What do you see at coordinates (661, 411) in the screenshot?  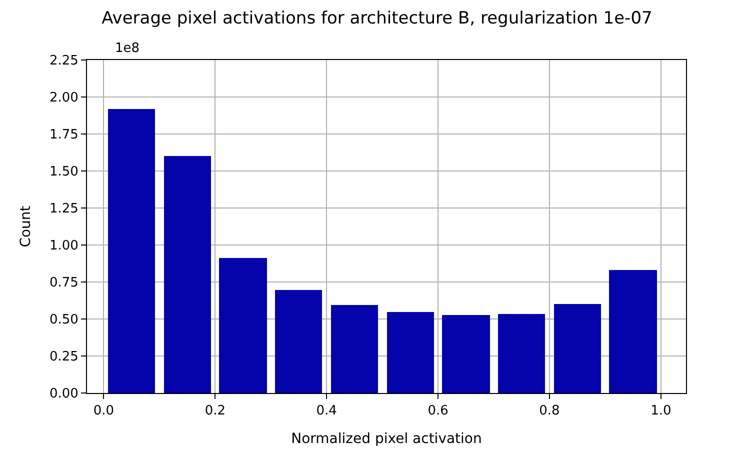 I see `x-tick-label: 1.0` at bounding box center [661, 411].